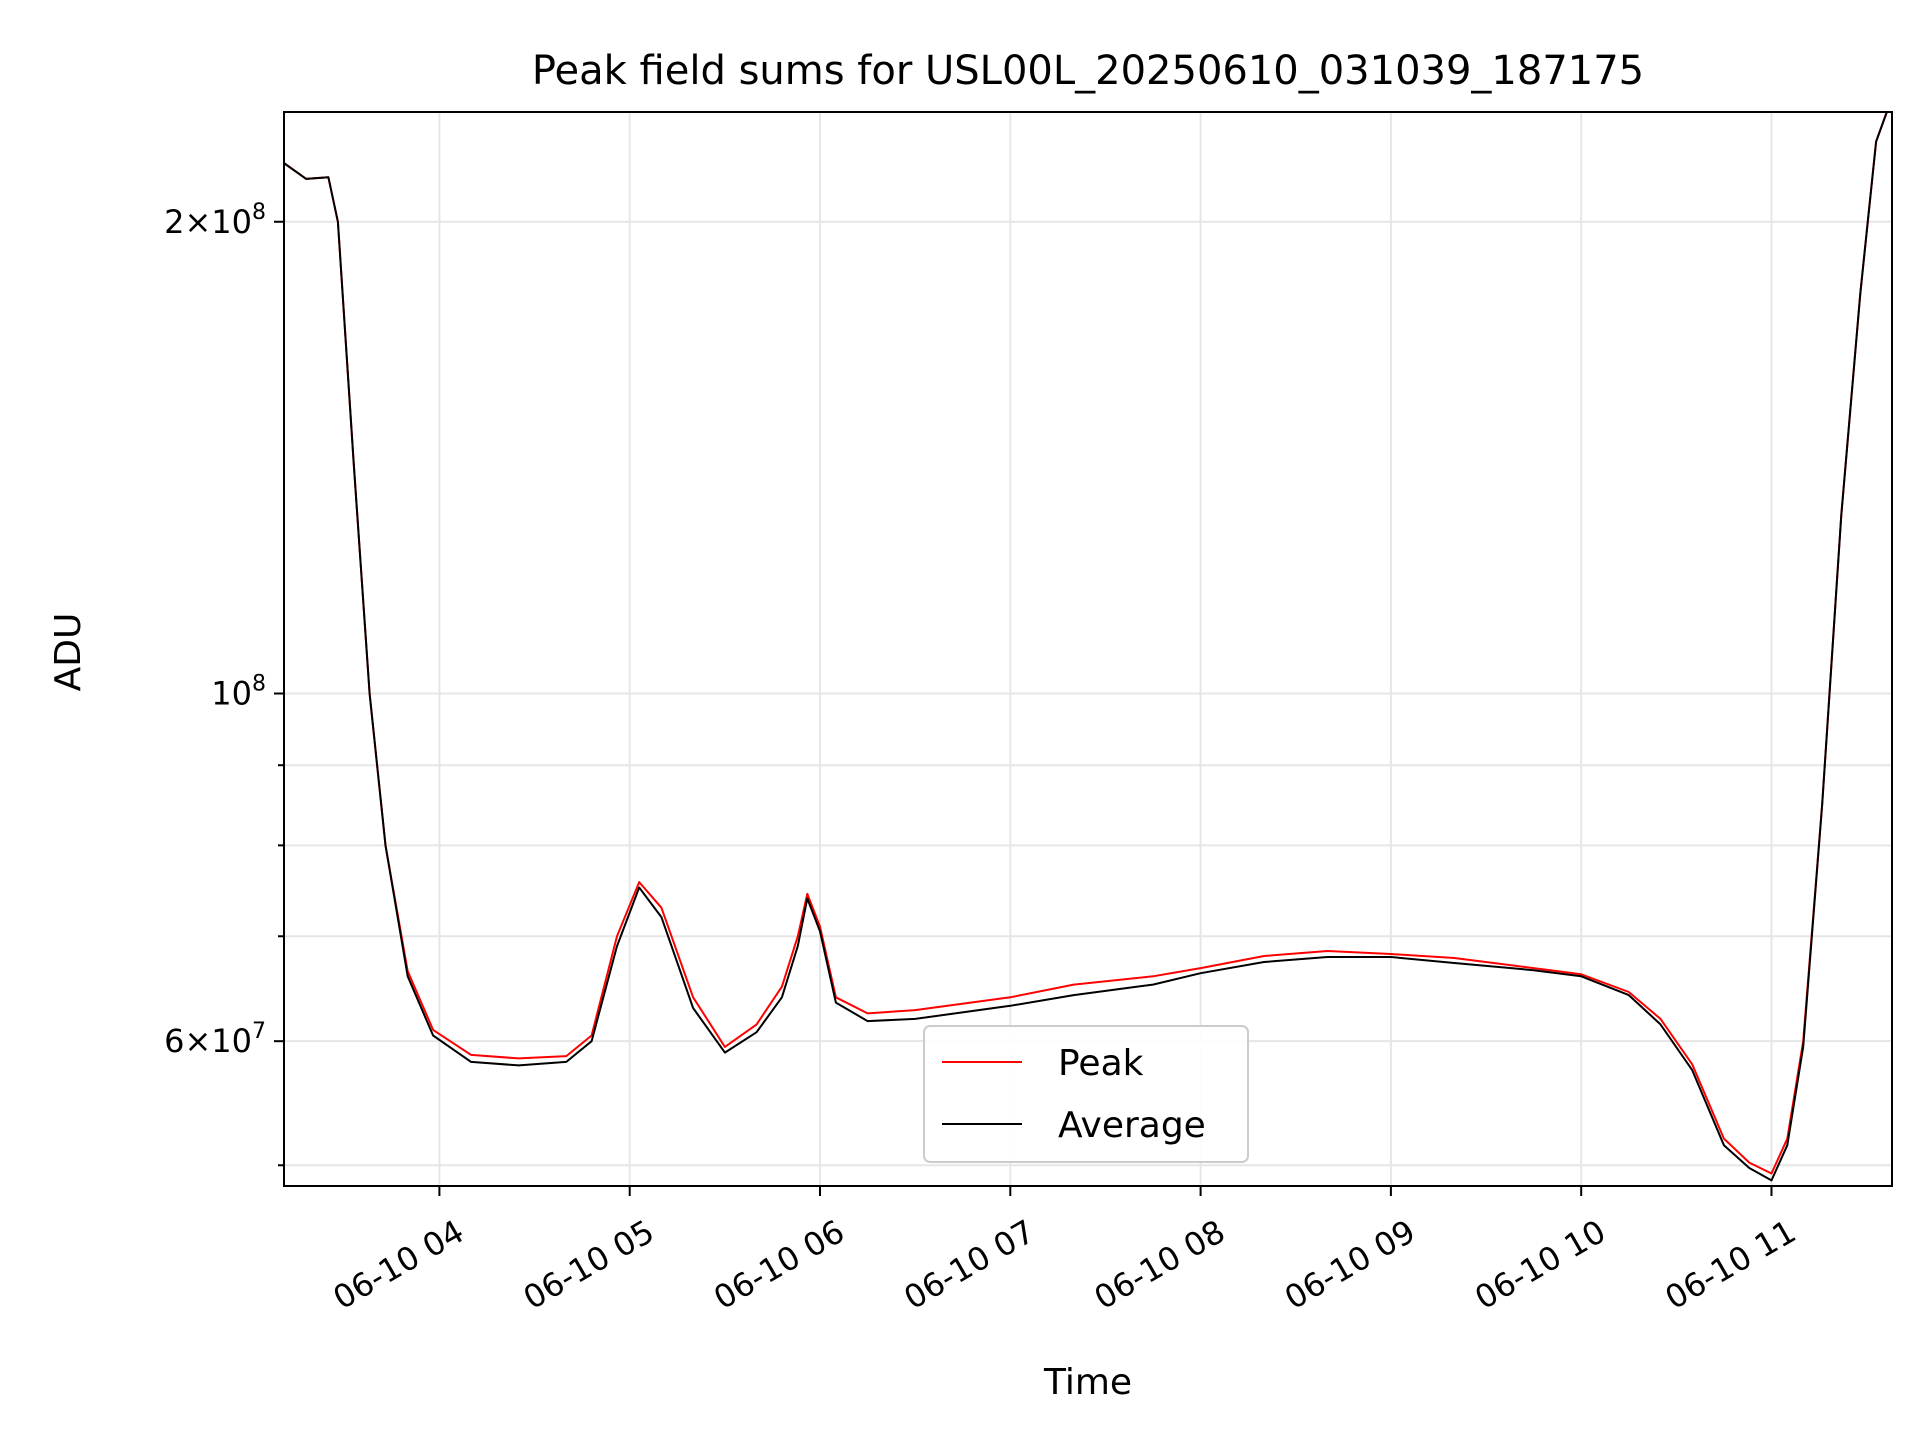 The height and width of the screenshot is (1440, 1920). I want to click on x-tick-label: 06-10 06, so click(779, 1264).